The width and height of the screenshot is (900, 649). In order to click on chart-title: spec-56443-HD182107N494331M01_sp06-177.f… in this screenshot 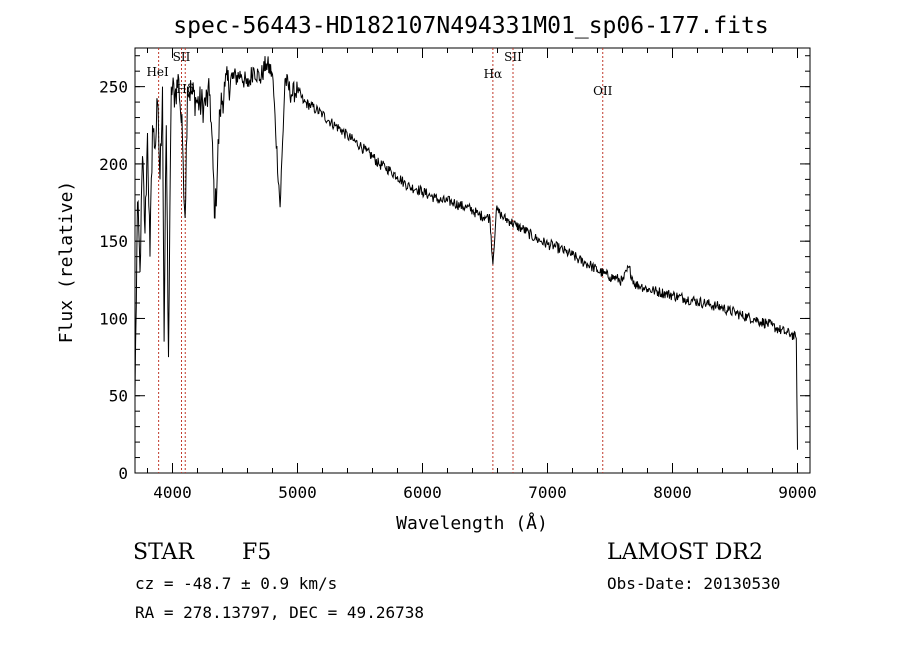, I will do `click(470, 26)`.